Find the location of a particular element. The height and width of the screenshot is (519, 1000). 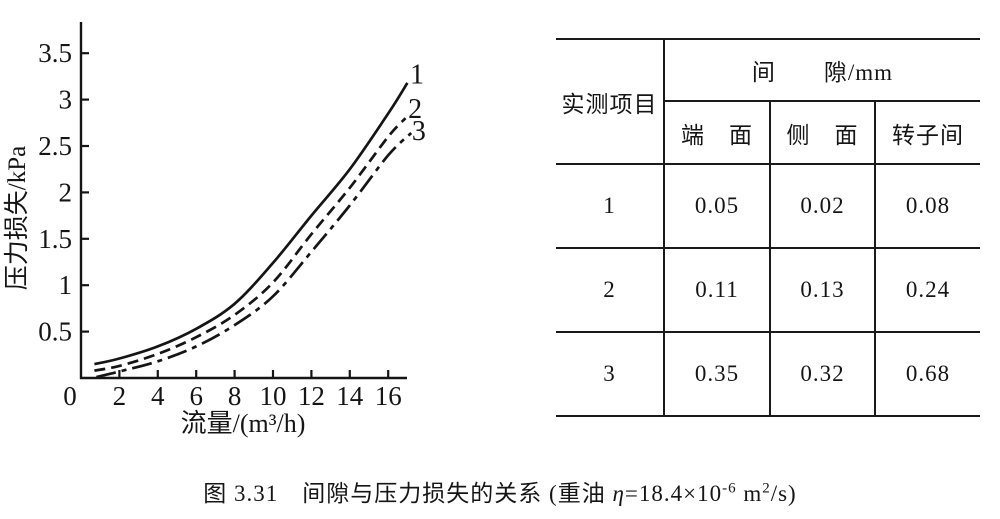

x-tick-label: 10 is located at coordinates (273, 396).